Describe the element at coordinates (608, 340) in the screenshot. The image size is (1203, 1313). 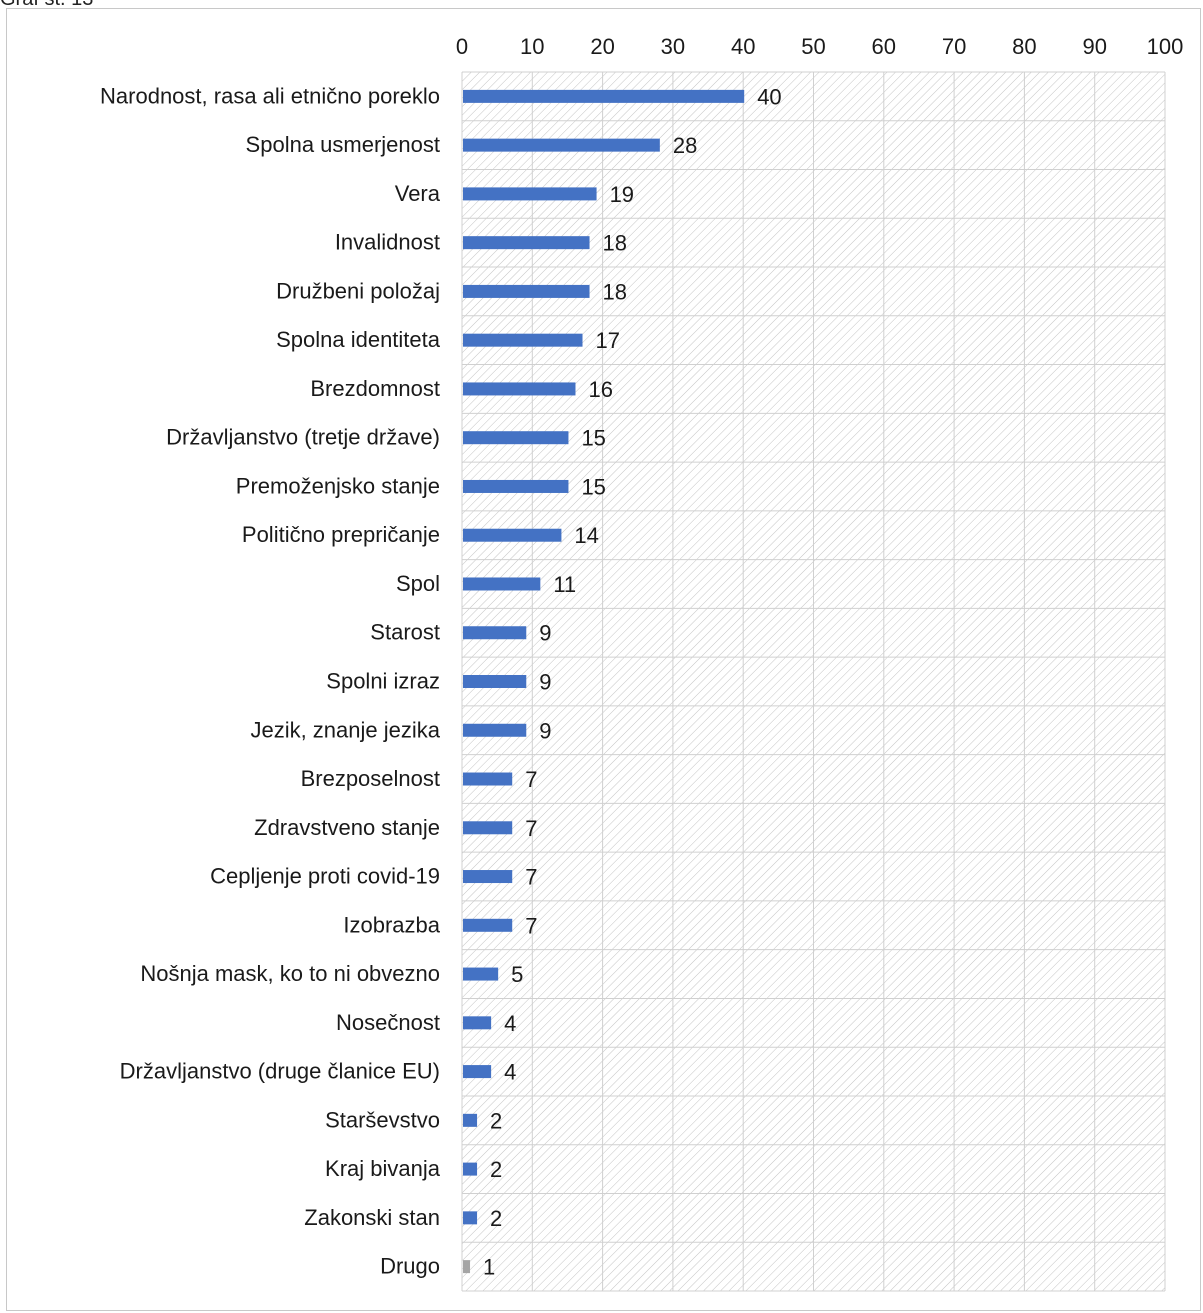
I see `data-label: 17` at that location.